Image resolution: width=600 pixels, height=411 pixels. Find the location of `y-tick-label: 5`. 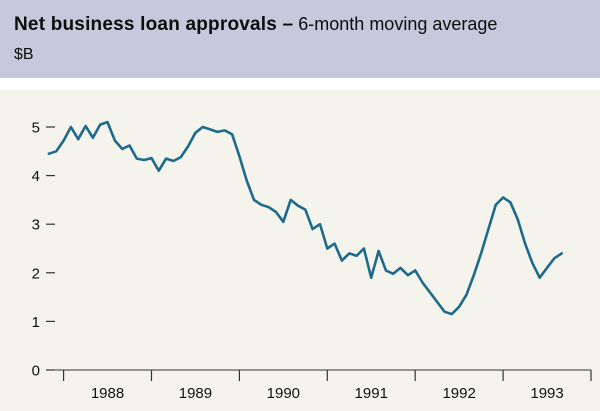

y-tick-label: 5 is located at coordinates (36, 128).